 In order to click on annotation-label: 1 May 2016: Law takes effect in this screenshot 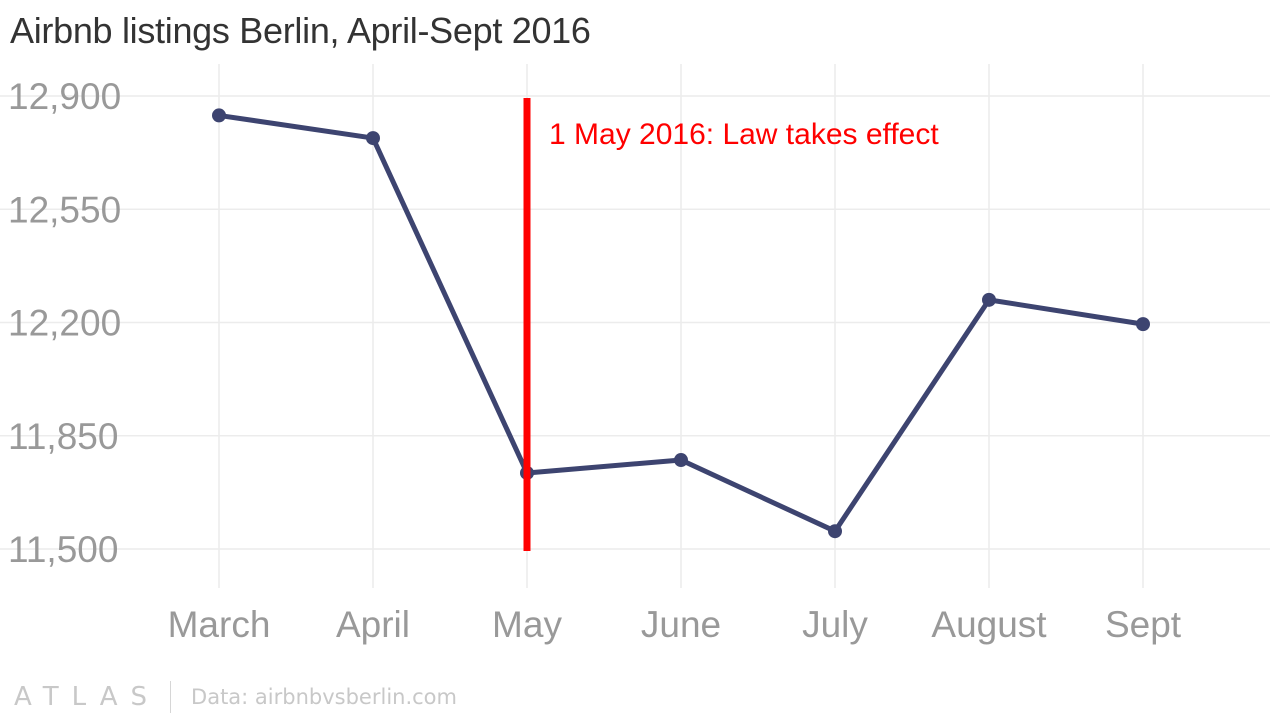, I will do `click(744, 134)`.